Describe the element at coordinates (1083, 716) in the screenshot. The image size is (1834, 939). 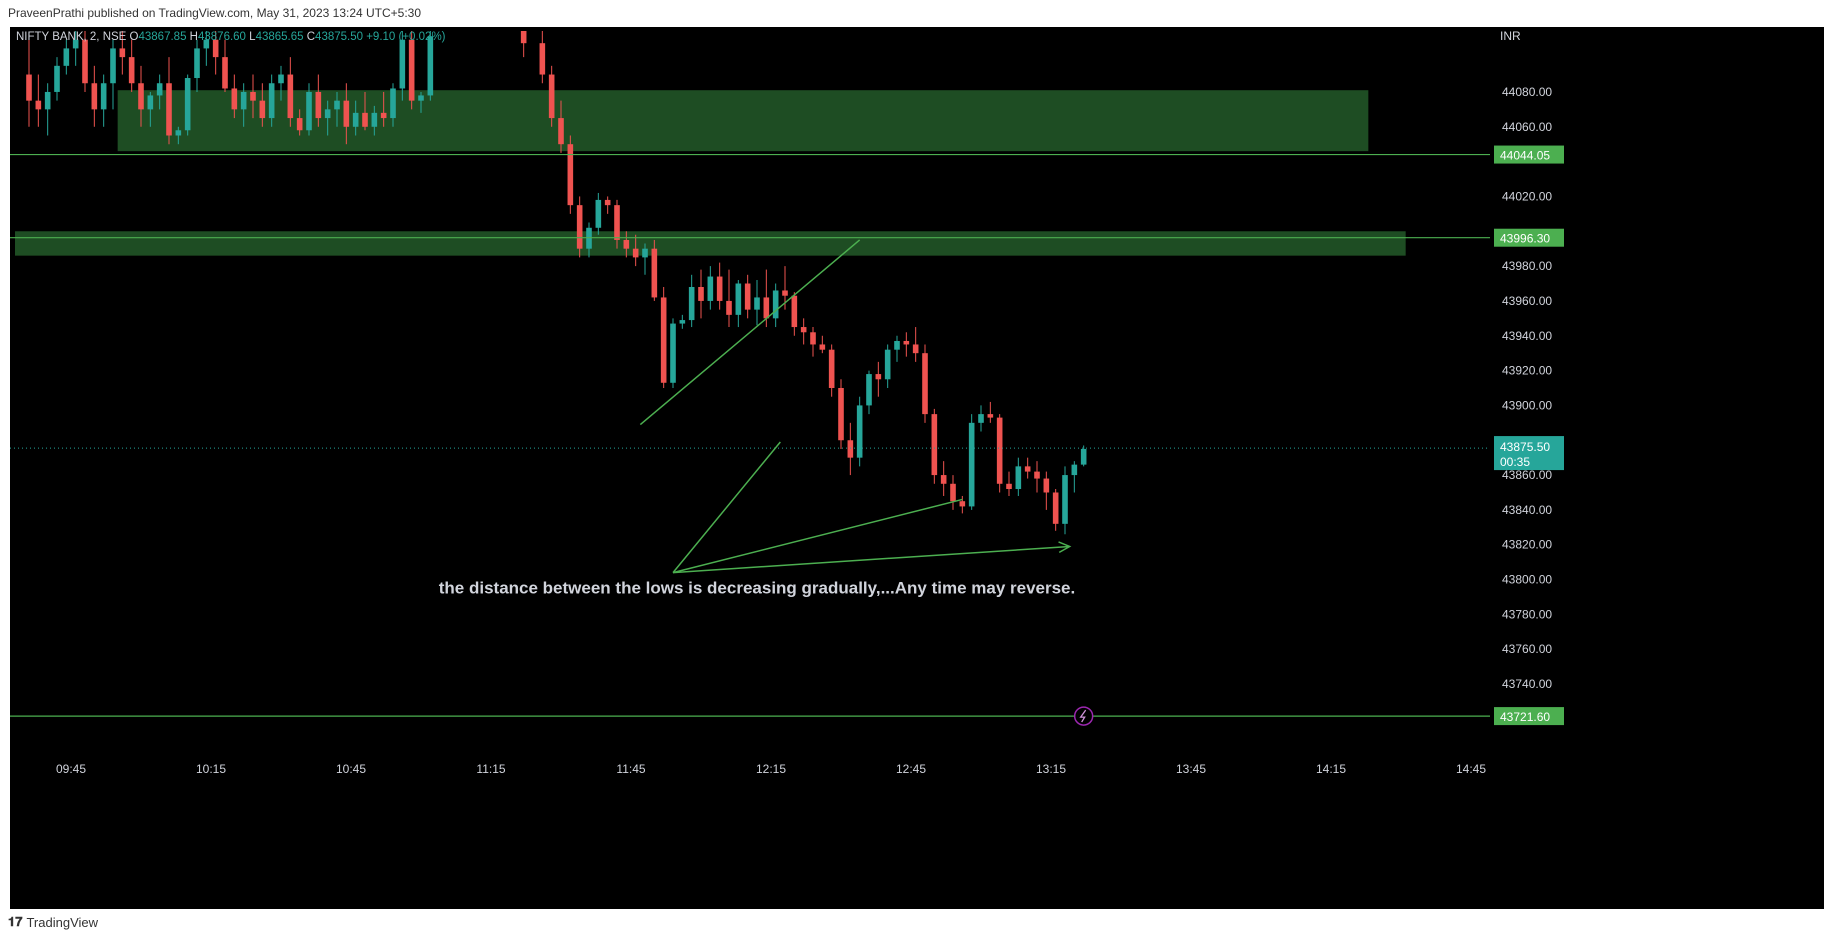
I see `lightning-icon` at that location.